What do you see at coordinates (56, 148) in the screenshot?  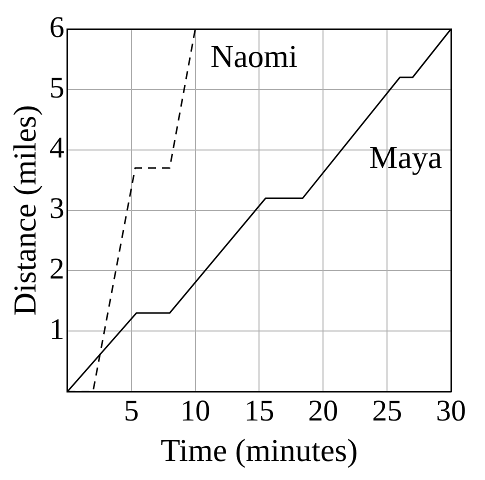 I see `y-tick-label: 4` at bounding box center [56, 148].